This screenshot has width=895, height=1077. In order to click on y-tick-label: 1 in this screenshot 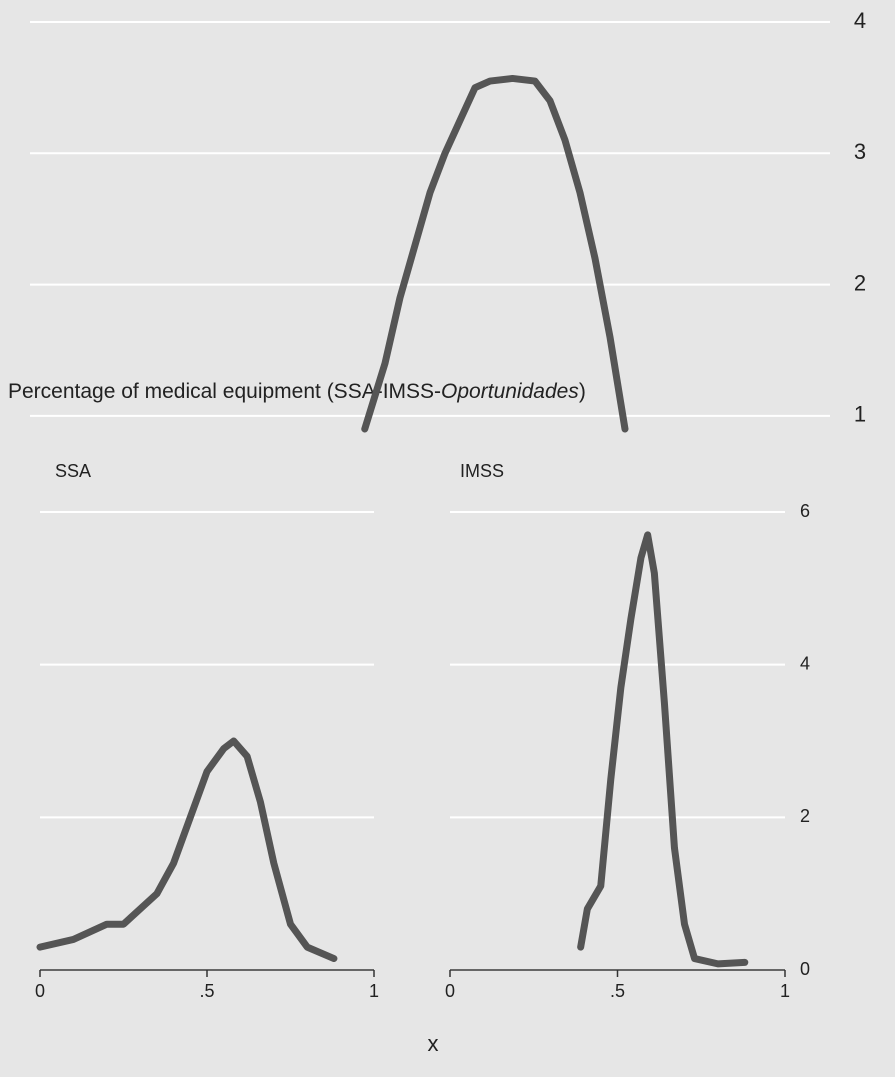, I will do `click(860, 414)`.